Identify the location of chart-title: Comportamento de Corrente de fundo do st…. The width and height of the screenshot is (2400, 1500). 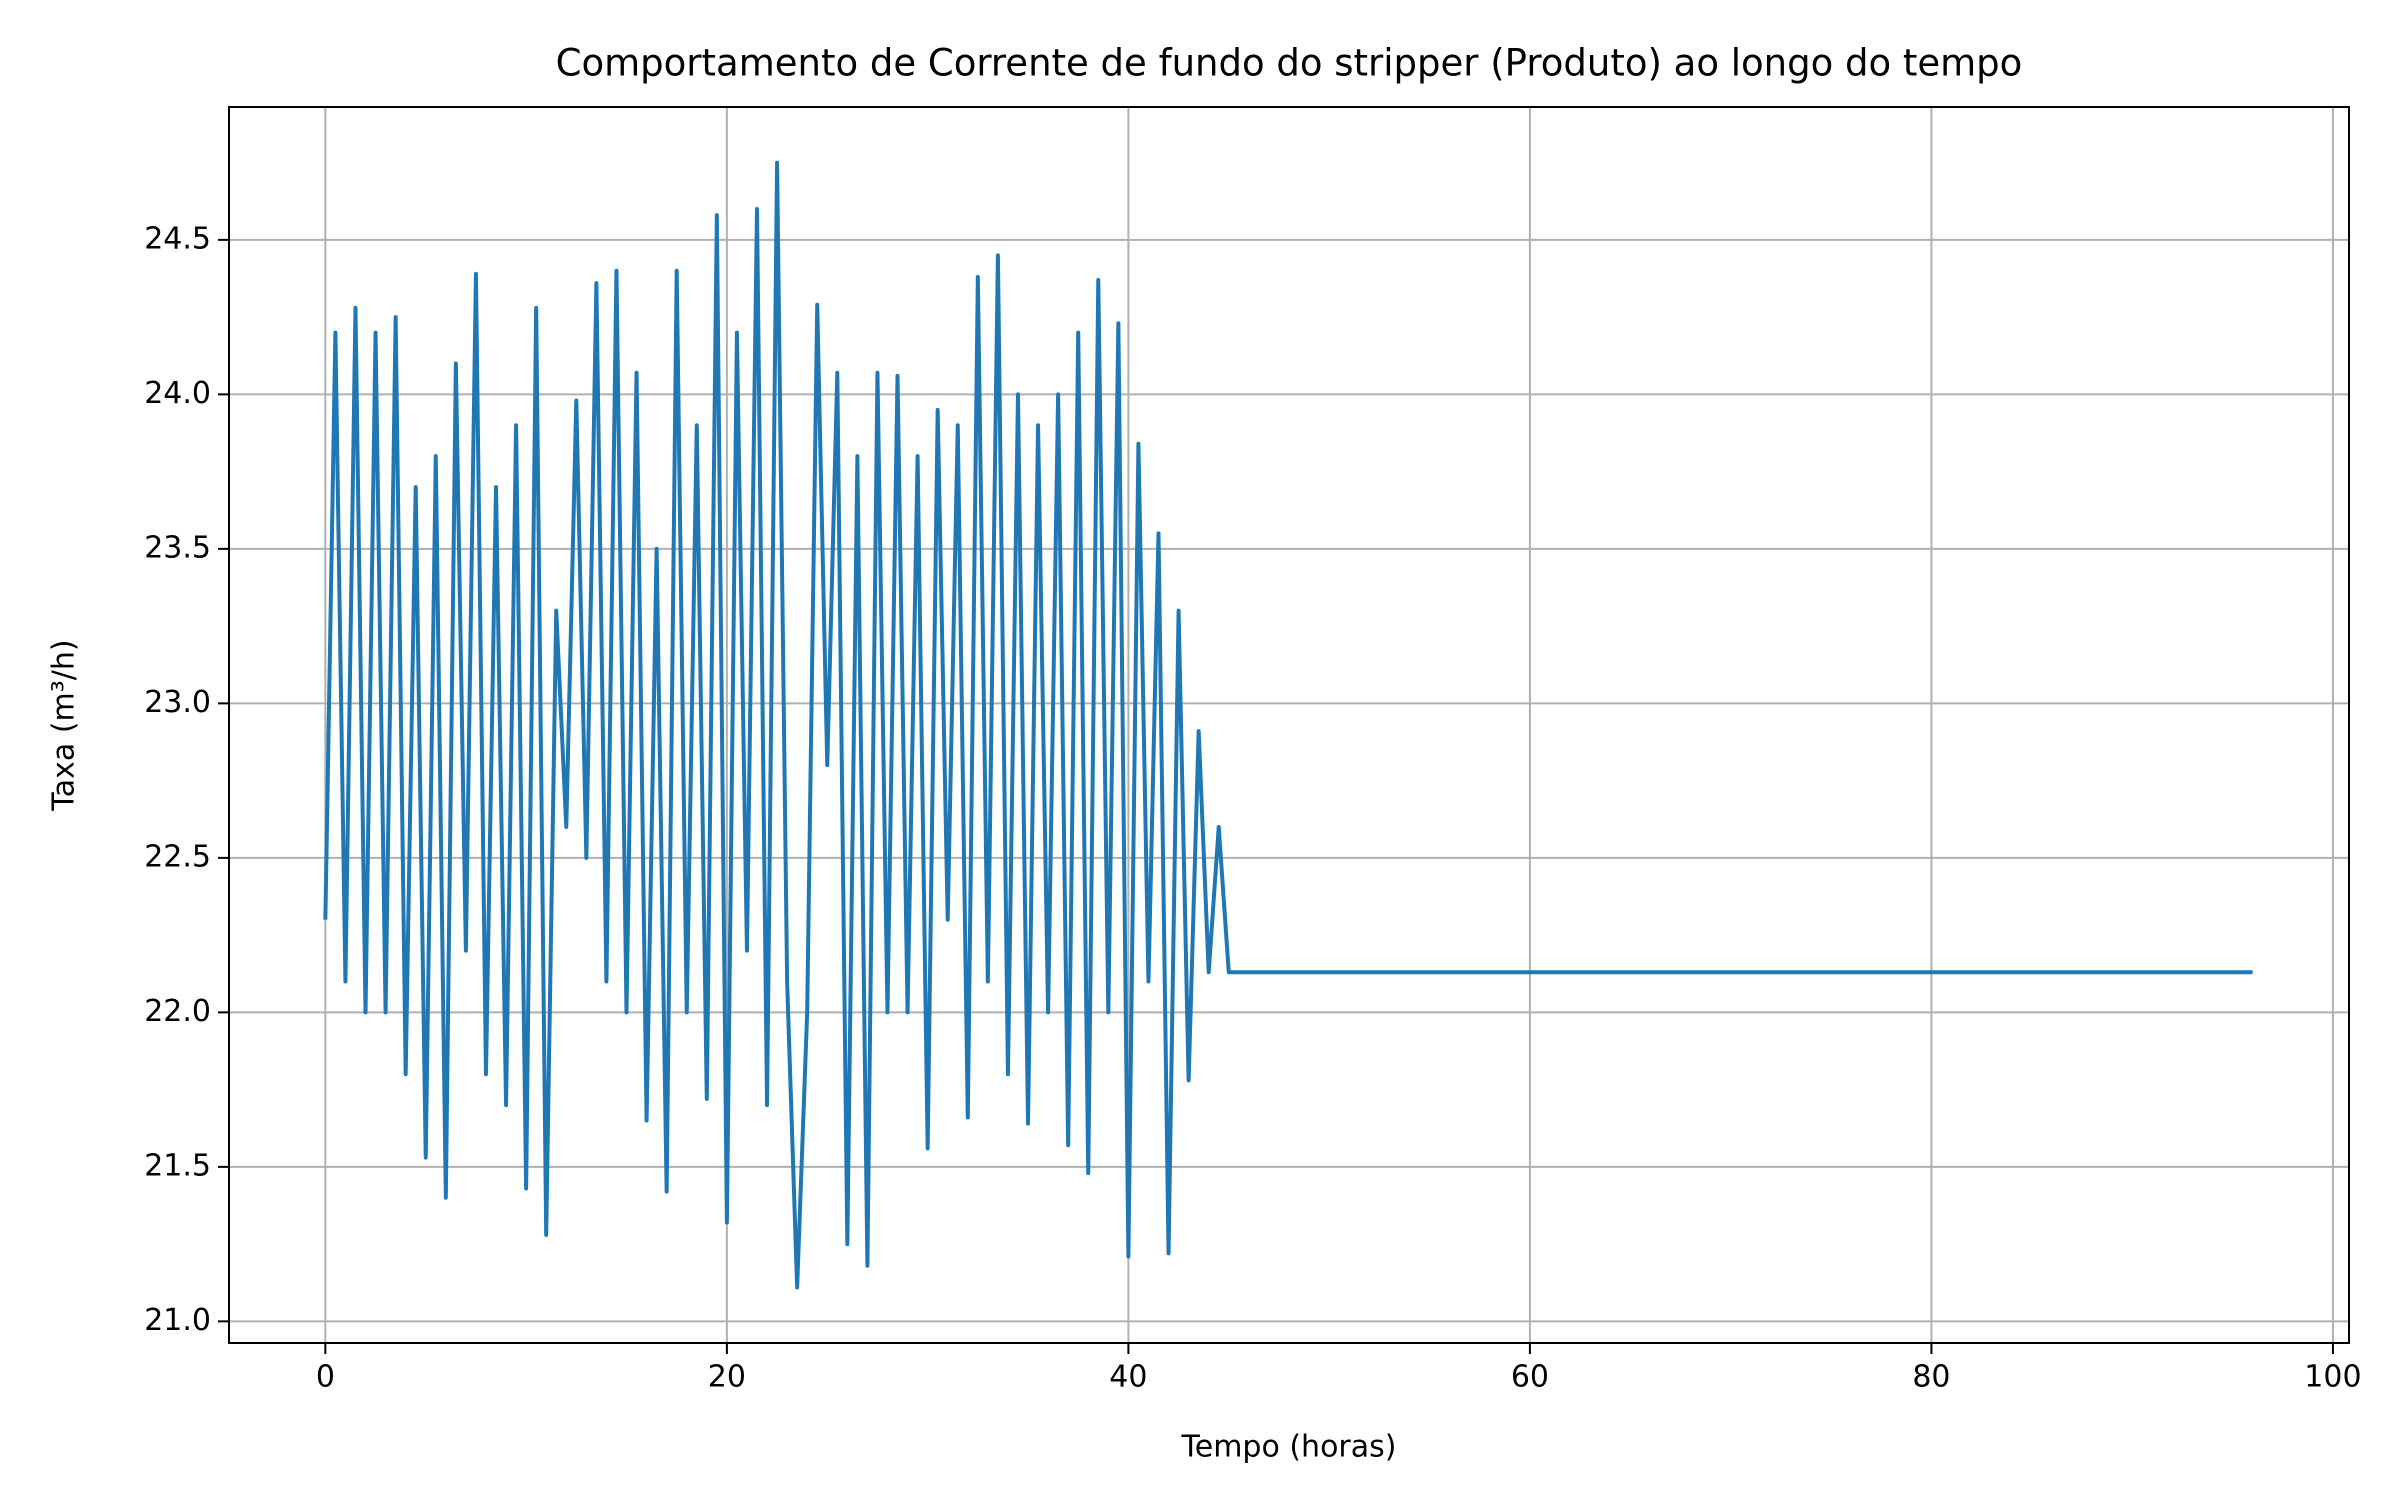
(1289, 63).